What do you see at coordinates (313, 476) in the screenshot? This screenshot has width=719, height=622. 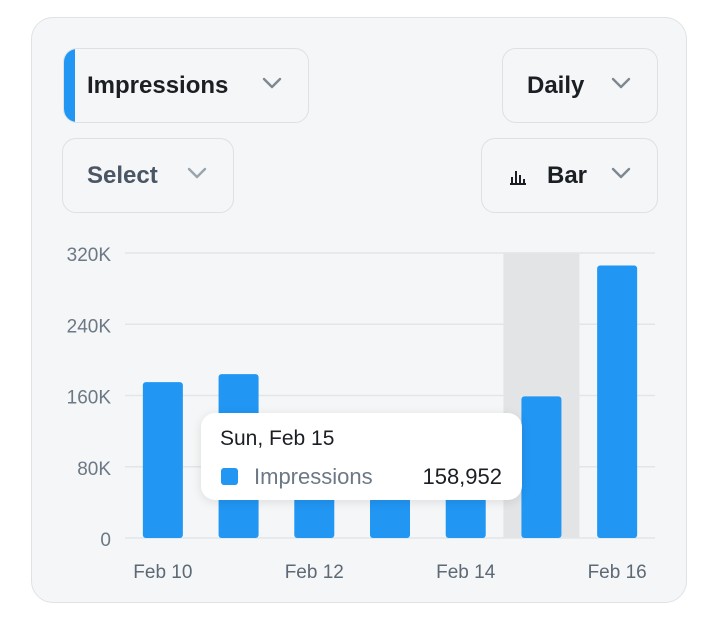 I see `tooltip-series-name: Impressions` at bounding box center [313, 476].